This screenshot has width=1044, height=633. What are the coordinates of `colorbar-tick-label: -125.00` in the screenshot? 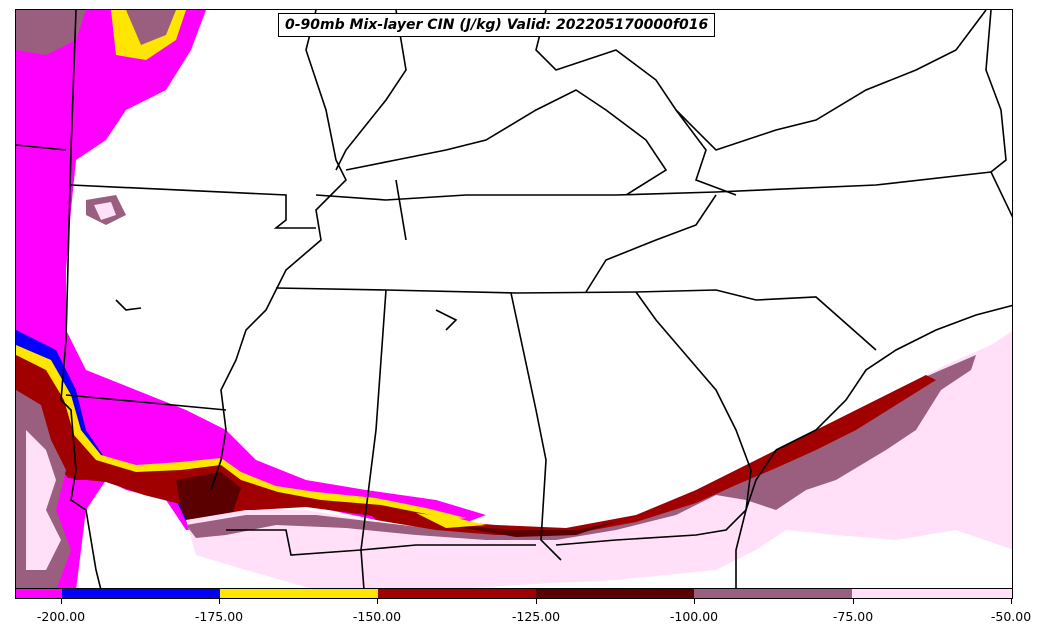 It's located at (536, 616).